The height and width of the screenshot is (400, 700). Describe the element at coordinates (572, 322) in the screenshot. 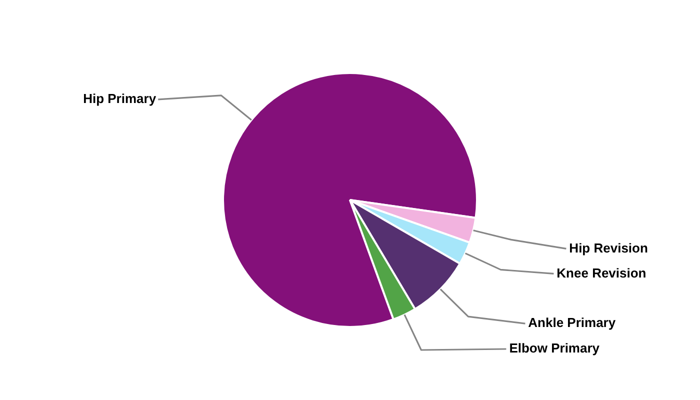

I see `slice-label: Ankle Primary` at that location.